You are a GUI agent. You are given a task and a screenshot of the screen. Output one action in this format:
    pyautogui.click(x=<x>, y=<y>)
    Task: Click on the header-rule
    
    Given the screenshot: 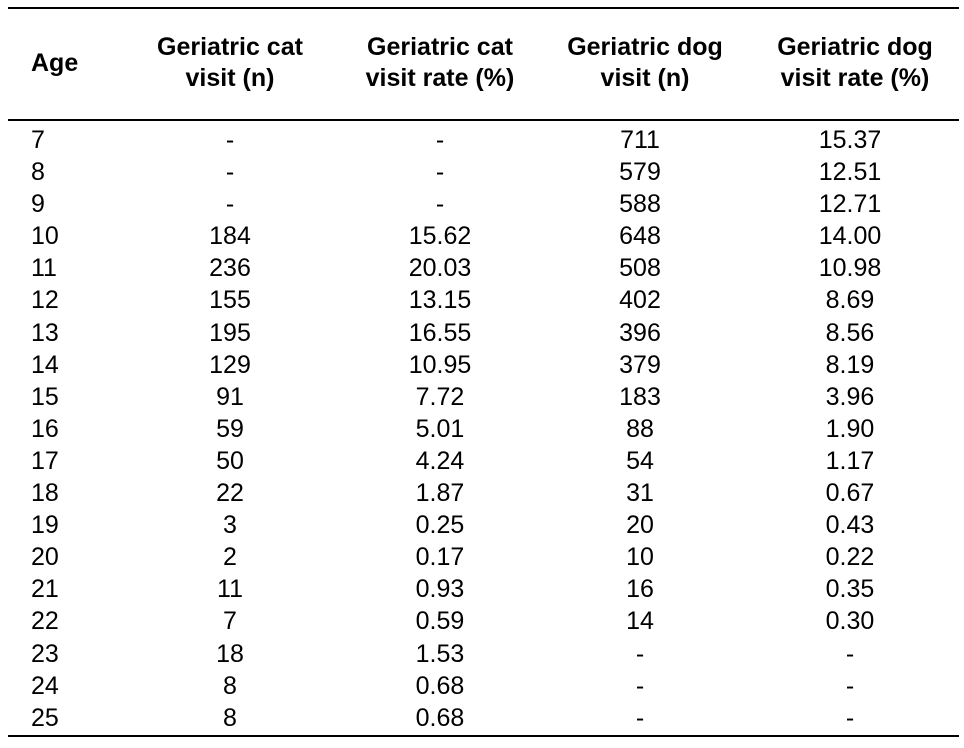 What is the action you would take?
    pyautogui.click(x=483, y=120)
    